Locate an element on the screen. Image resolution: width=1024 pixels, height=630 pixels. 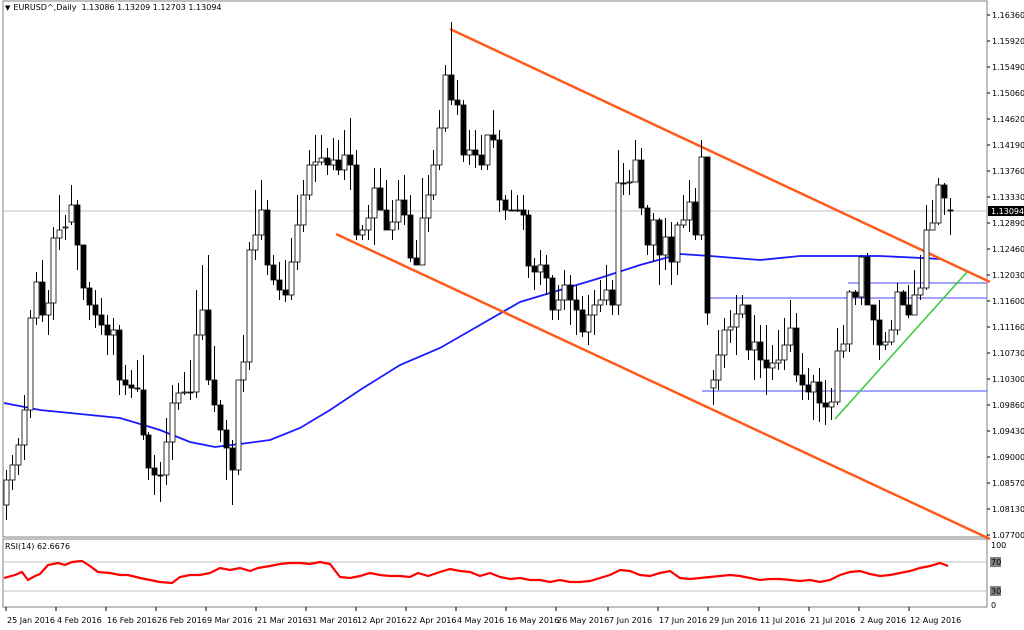
rsi-level-label: 100 is located at coordinates (998, 545).